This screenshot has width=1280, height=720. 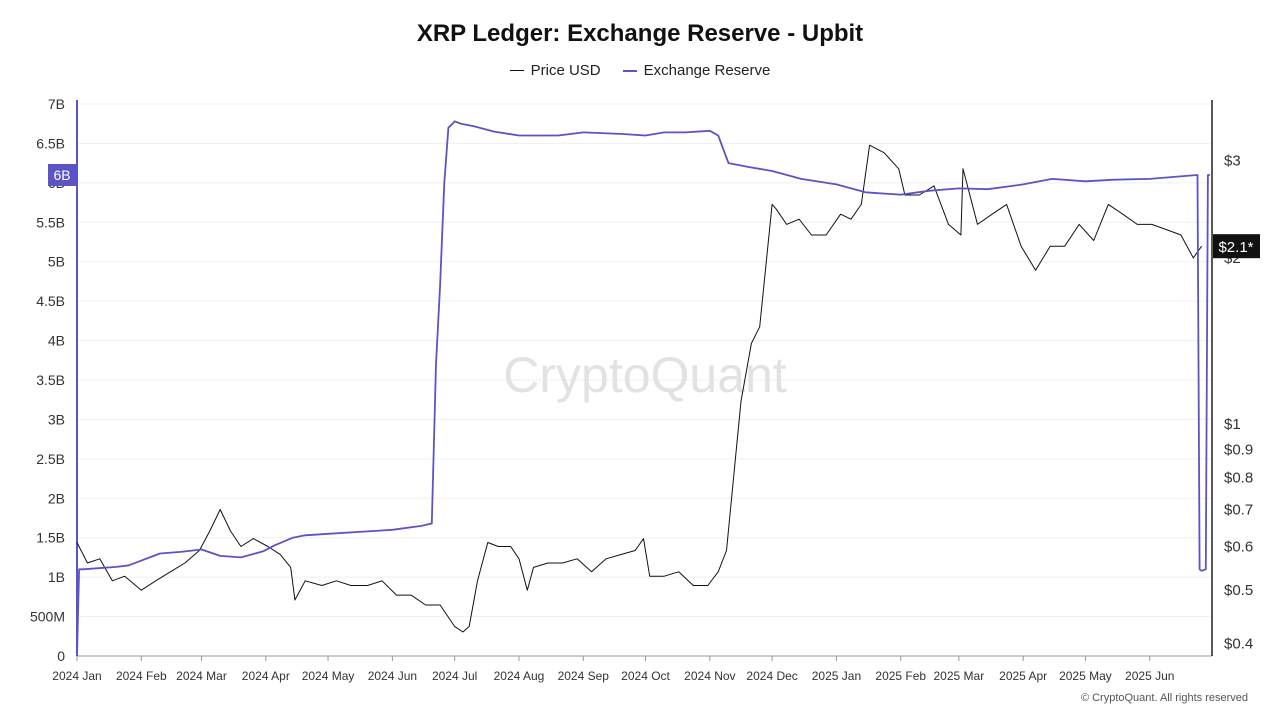 What do you see at coordinates (959, 676) in the screenshot?
I see `x-tick-label: 2025 Mar` at bounding box center [959, 676].